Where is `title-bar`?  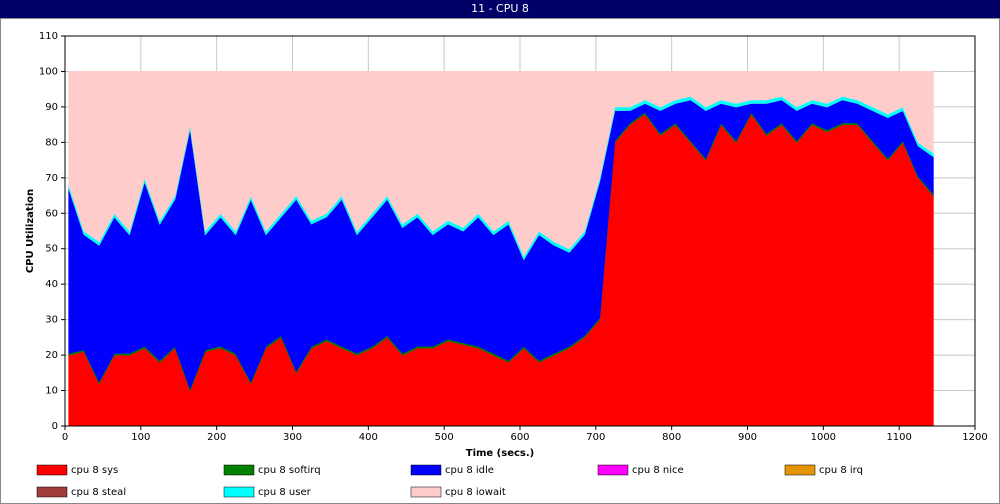 title-bar is located at coordinates (500, 9).